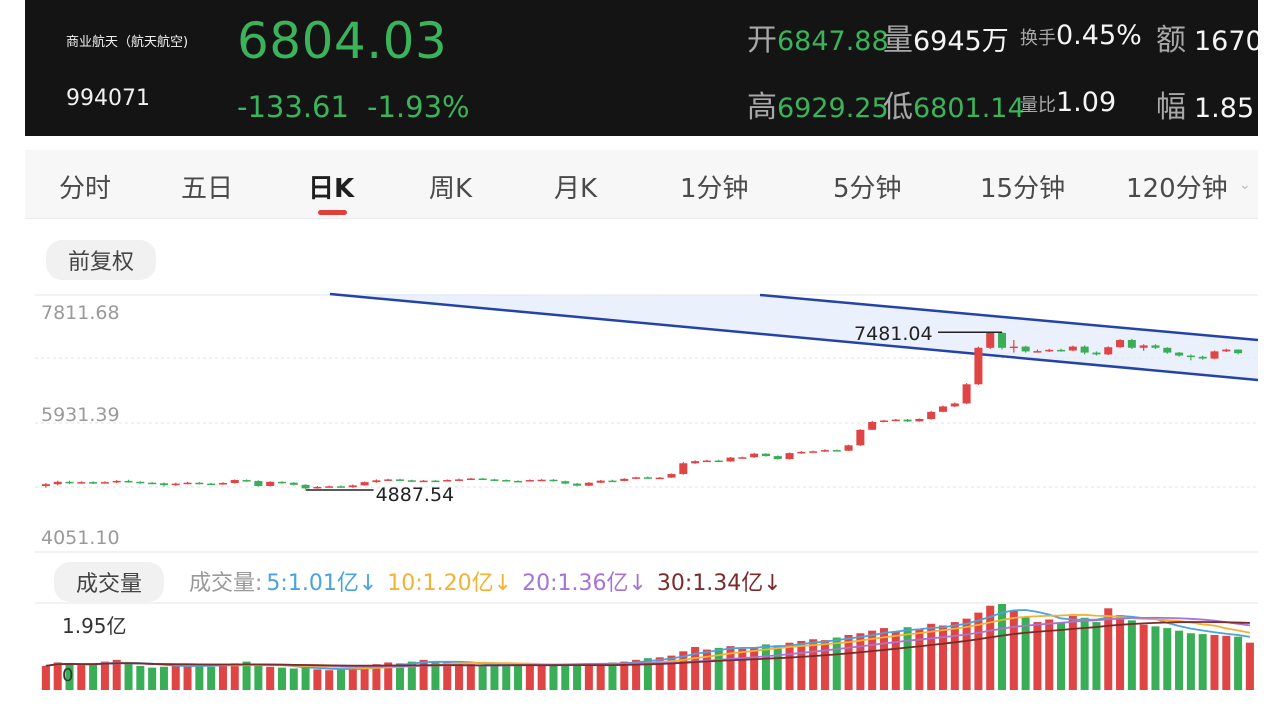  I want to click on volume-ma10: 10:1.20亿↓, so click(450, 583).